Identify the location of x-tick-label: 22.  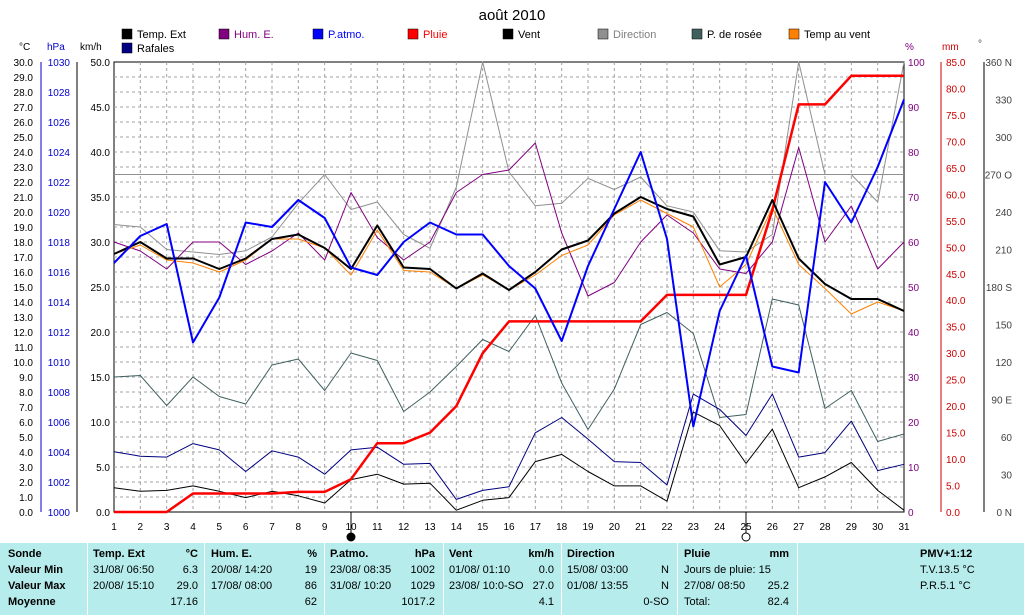
(667, 527).